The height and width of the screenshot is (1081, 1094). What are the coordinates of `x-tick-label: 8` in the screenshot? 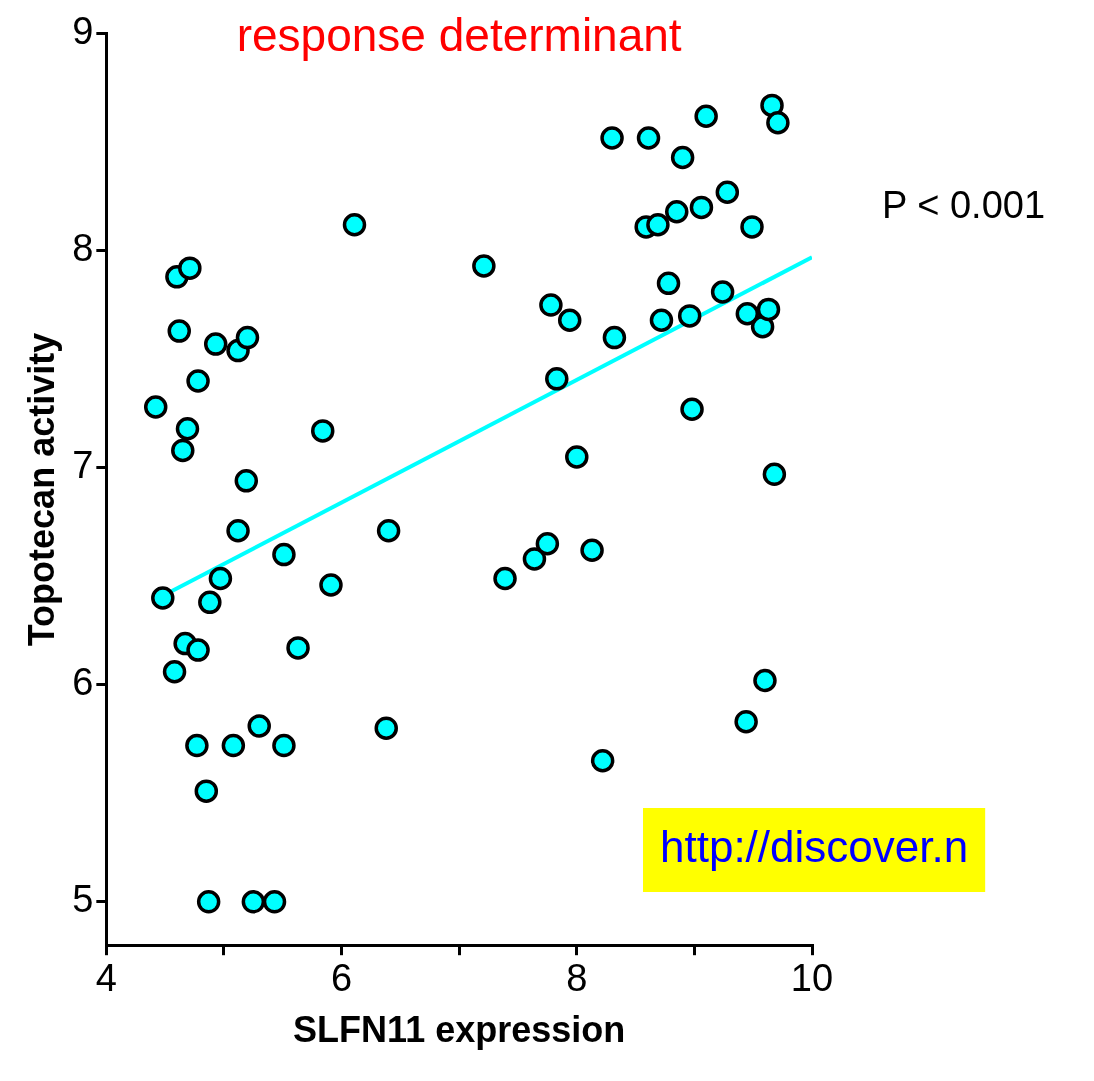 It's located at (577, 978).